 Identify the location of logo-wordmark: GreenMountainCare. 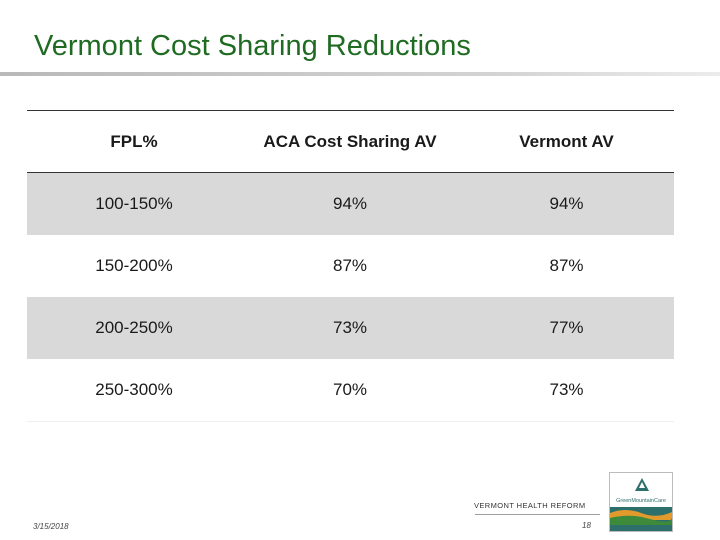
(641, 501).